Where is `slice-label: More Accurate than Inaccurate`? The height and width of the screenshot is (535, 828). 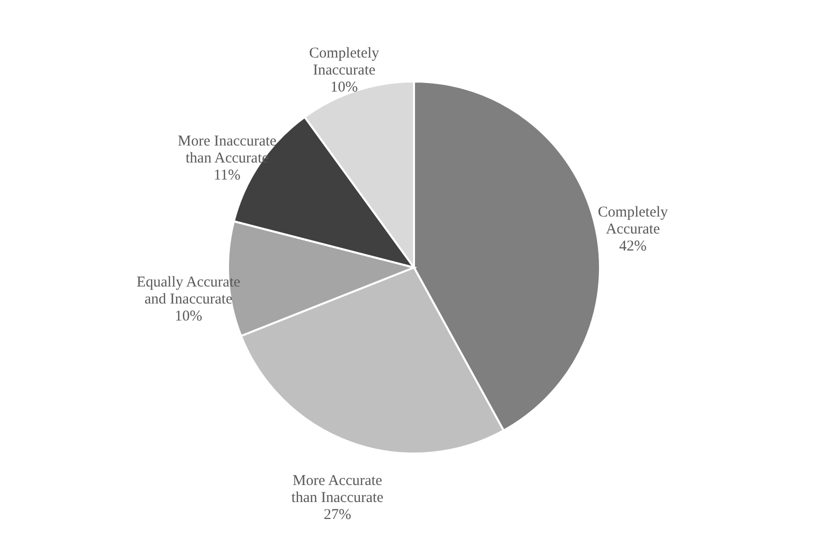
slice-label: More Accurate than Inaccurate is located at coordinates (337, 489).